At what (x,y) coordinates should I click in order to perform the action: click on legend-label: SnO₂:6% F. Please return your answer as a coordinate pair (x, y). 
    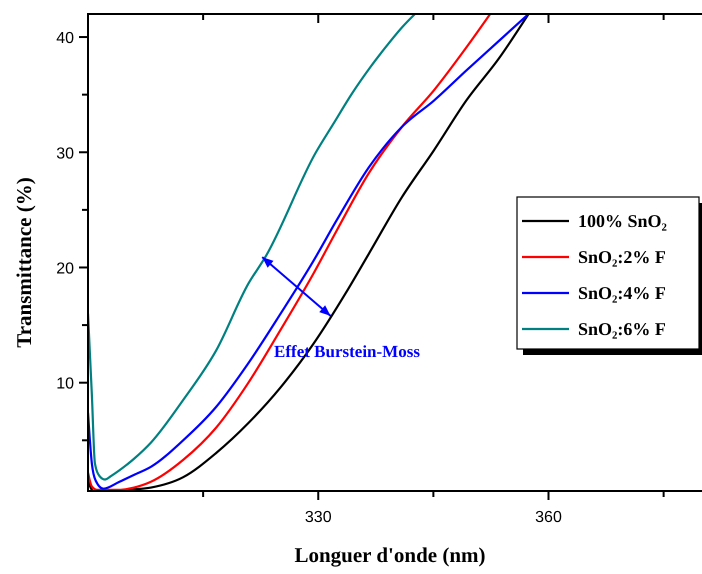
    Looking at the image, I should click on (622, 329).